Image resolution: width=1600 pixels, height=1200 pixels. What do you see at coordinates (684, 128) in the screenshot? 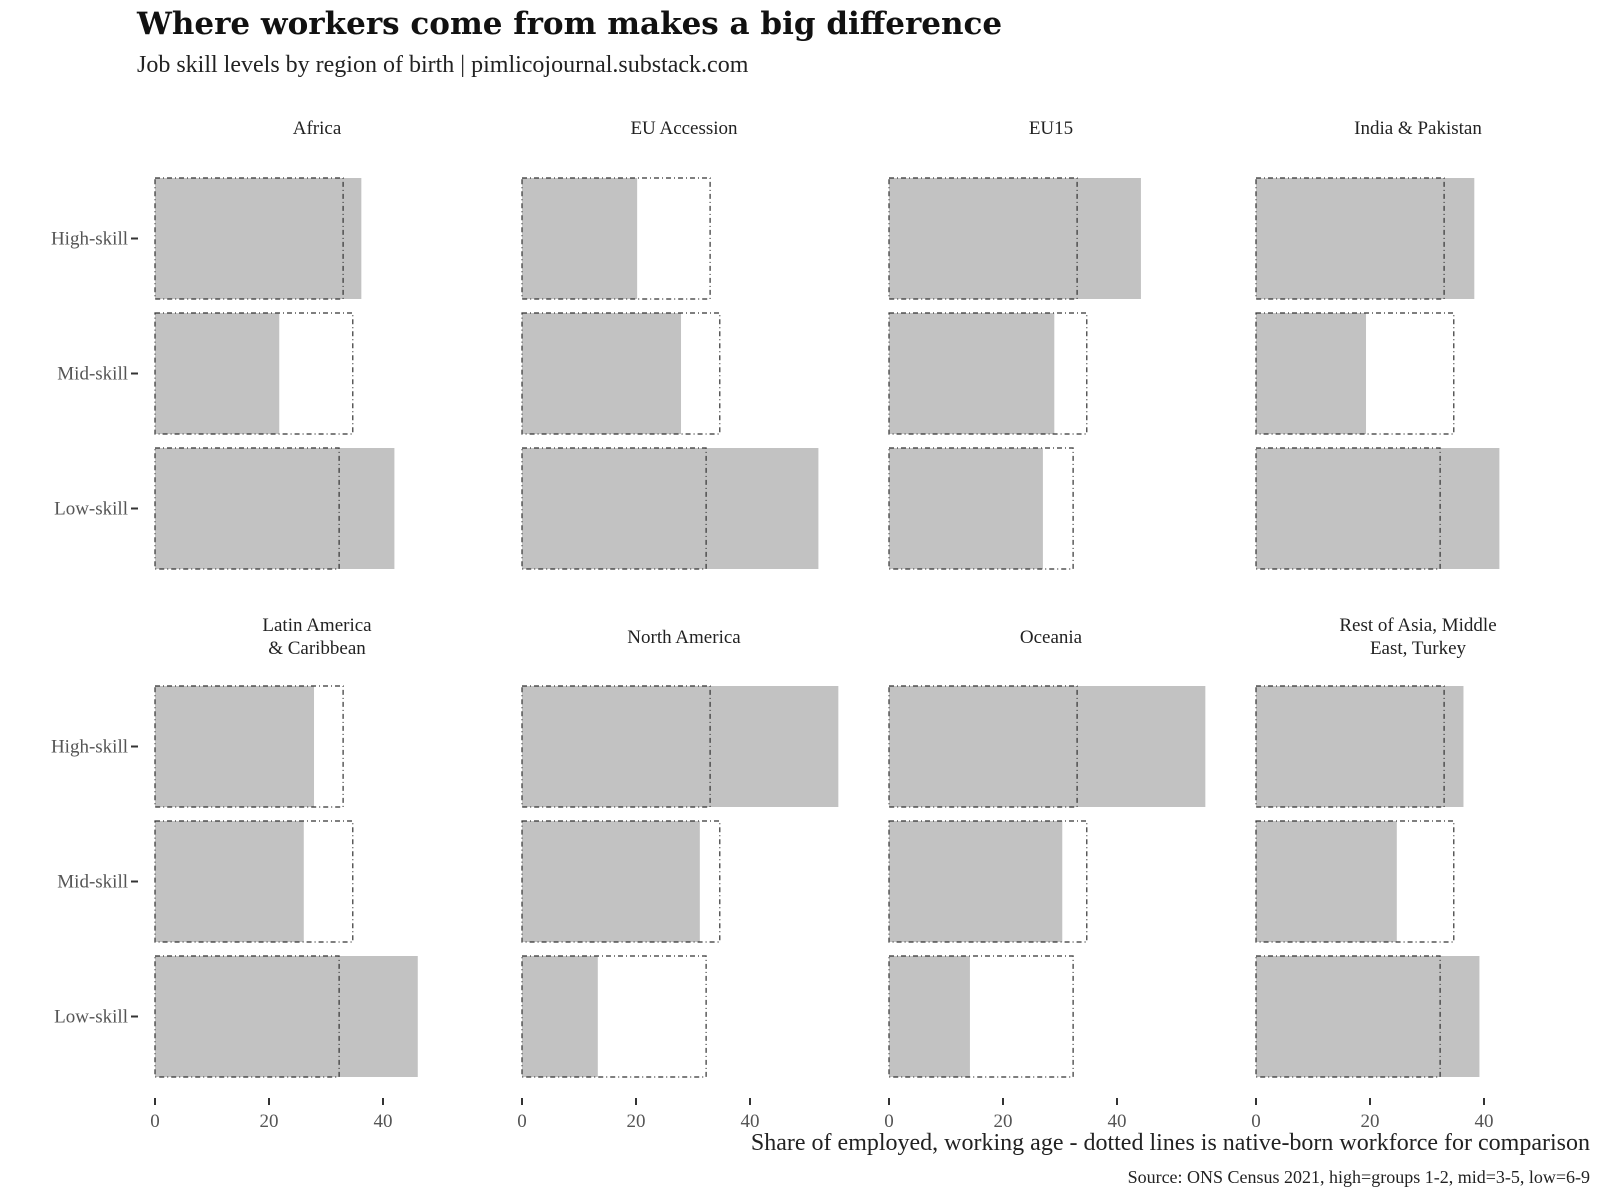
I see `facet-label: EU Accession` at bounding box center [684, 128].